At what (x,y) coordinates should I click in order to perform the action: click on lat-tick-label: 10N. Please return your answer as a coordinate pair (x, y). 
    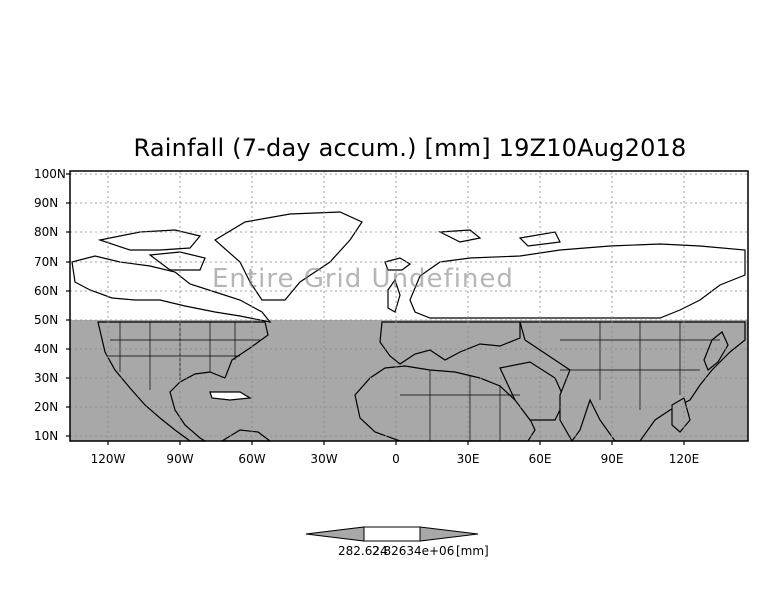
    Looking at the image, I should click on (46, 436).